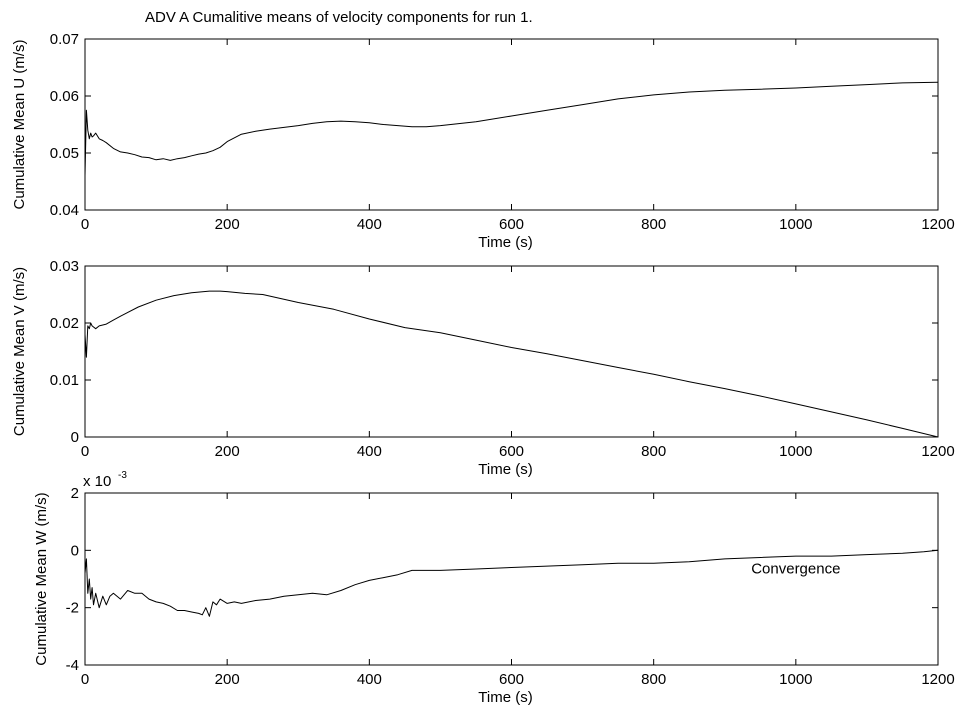 This screenshot has height=717, width=965. I want to click on x-tick-label-w: 400, so click(369, 679).